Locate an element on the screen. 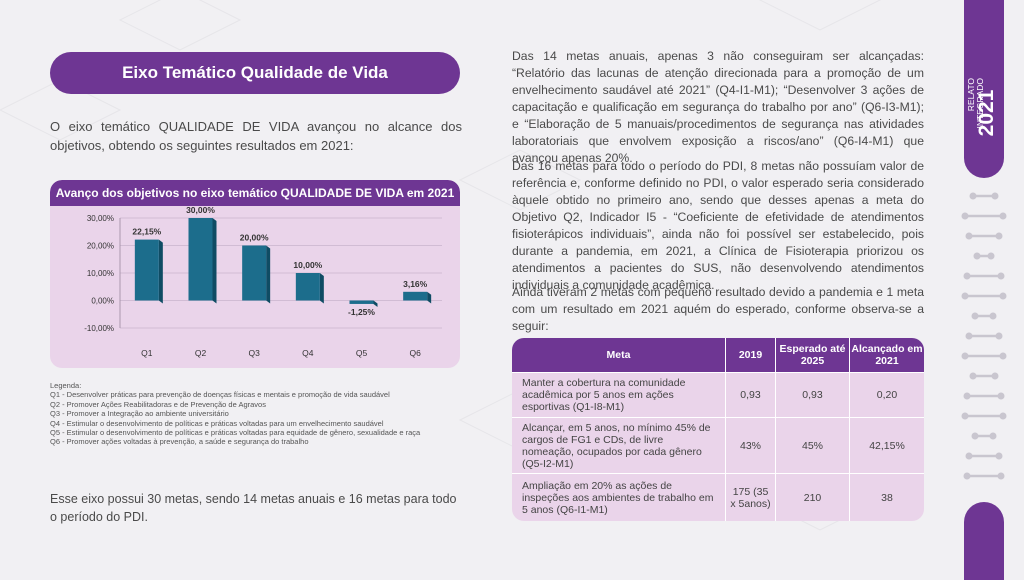  y-tick-label: 0,00% is located at coordinates (102, 301).